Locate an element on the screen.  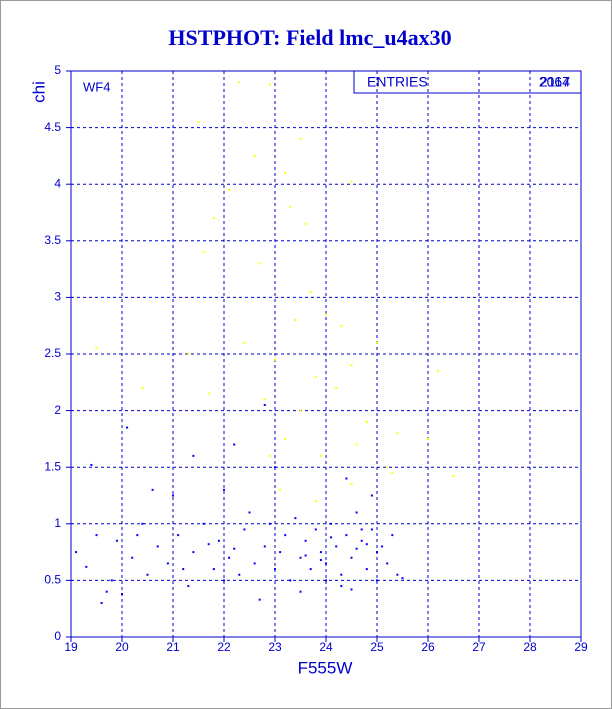
chart-title: HSTPHOT: Field lmc_u4ax30 is located at coordinates (309, 37).